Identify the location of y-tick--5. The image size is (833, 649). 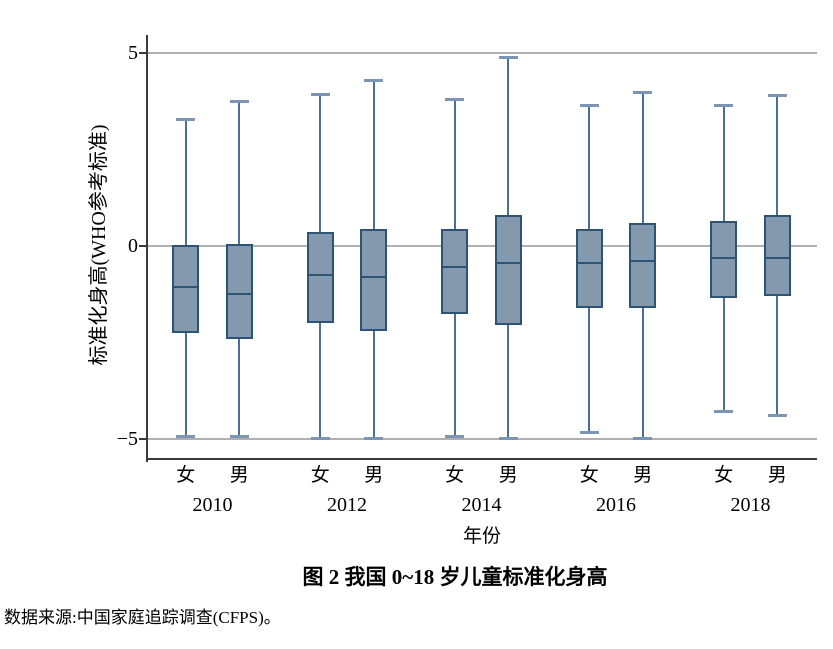
(143, 439).